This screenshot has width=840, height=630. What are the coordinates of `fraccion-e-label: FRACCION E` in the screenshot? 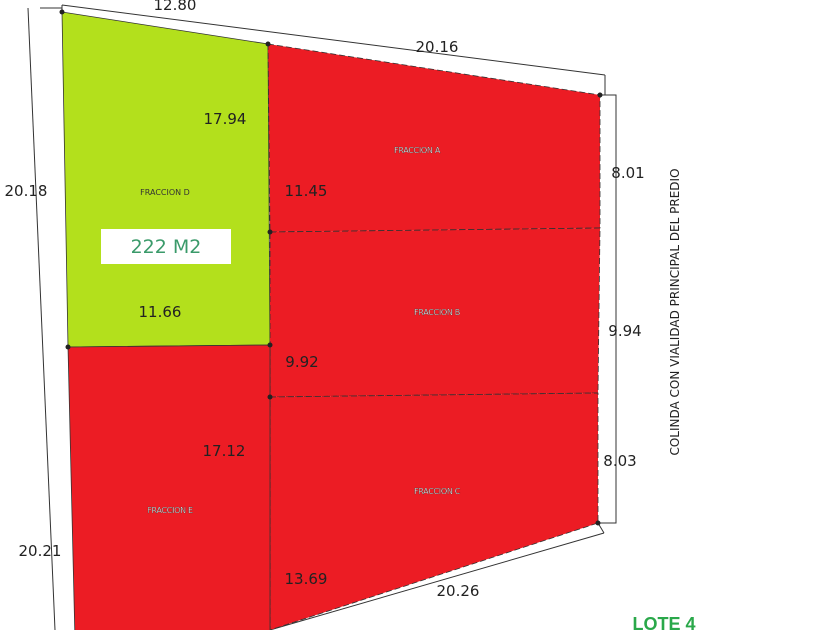 It's located at (170, 510).